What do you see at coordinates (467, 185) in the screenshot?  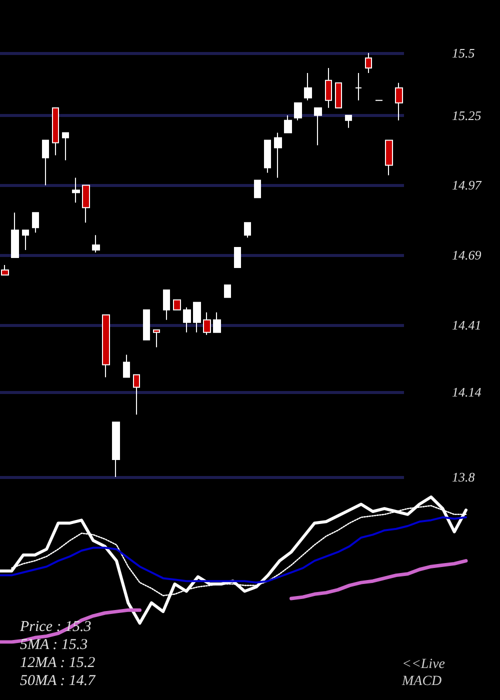 I see `y-tick-label: 14.97` at bounding box center [467, 185].